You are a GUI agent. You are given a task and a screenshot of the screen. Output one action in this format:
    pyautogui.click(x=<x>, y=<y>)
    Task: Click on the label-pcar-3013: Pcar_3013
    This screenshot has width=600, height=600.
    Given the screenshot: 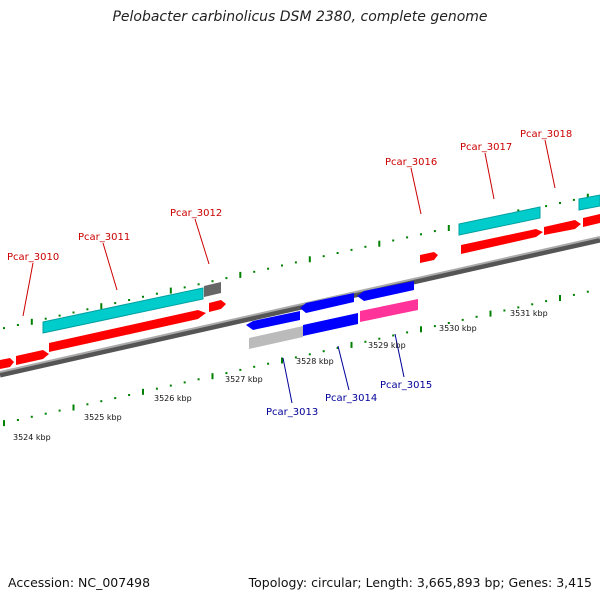 What is the action you would take?
    pyautogui.click(x=292, y=412)
    